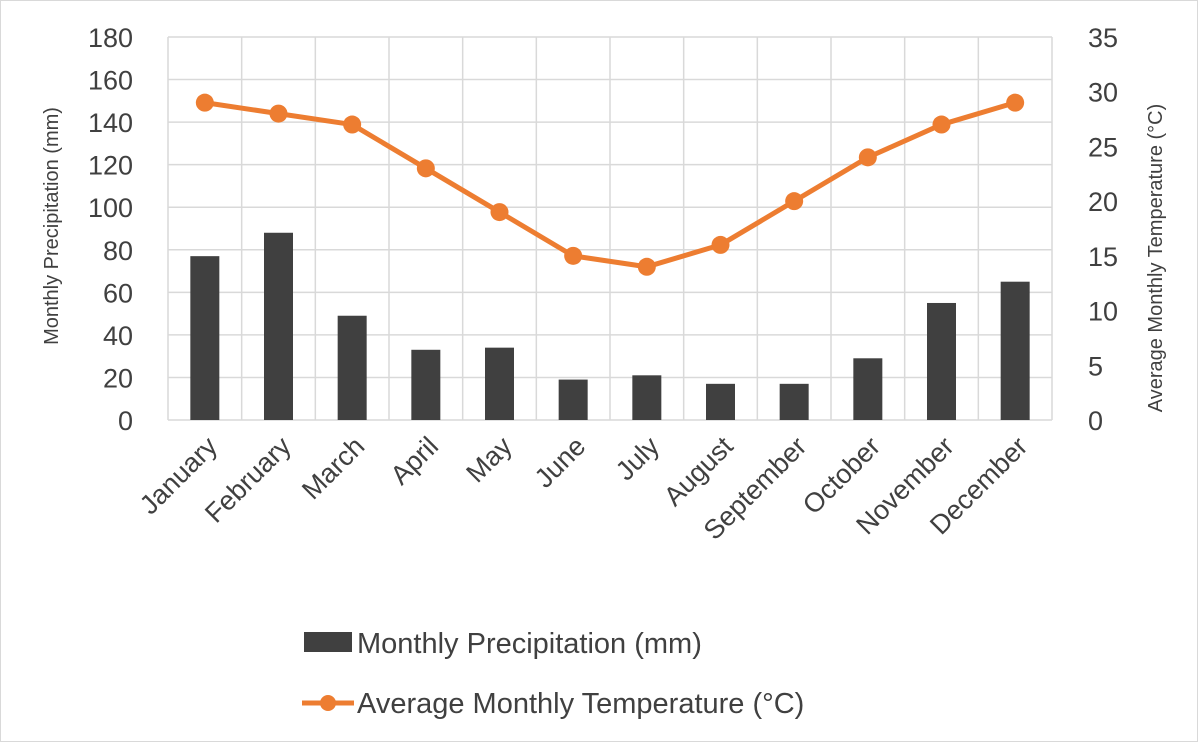 The height and width of the screenshot is (744, 1200). Describe the element at coordinates (110, 166) in the screenshot. I see `y-tick-label: 120` at that location.